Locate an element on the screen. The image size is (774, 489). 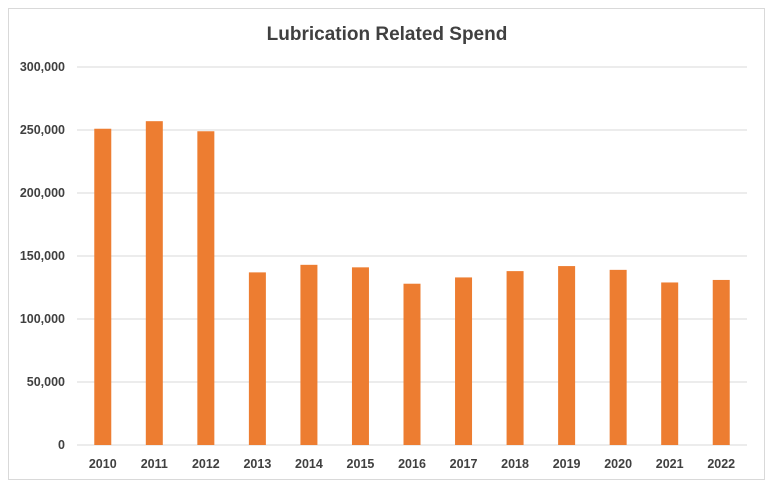
bar-2020 is located at coordinates (618, 357).